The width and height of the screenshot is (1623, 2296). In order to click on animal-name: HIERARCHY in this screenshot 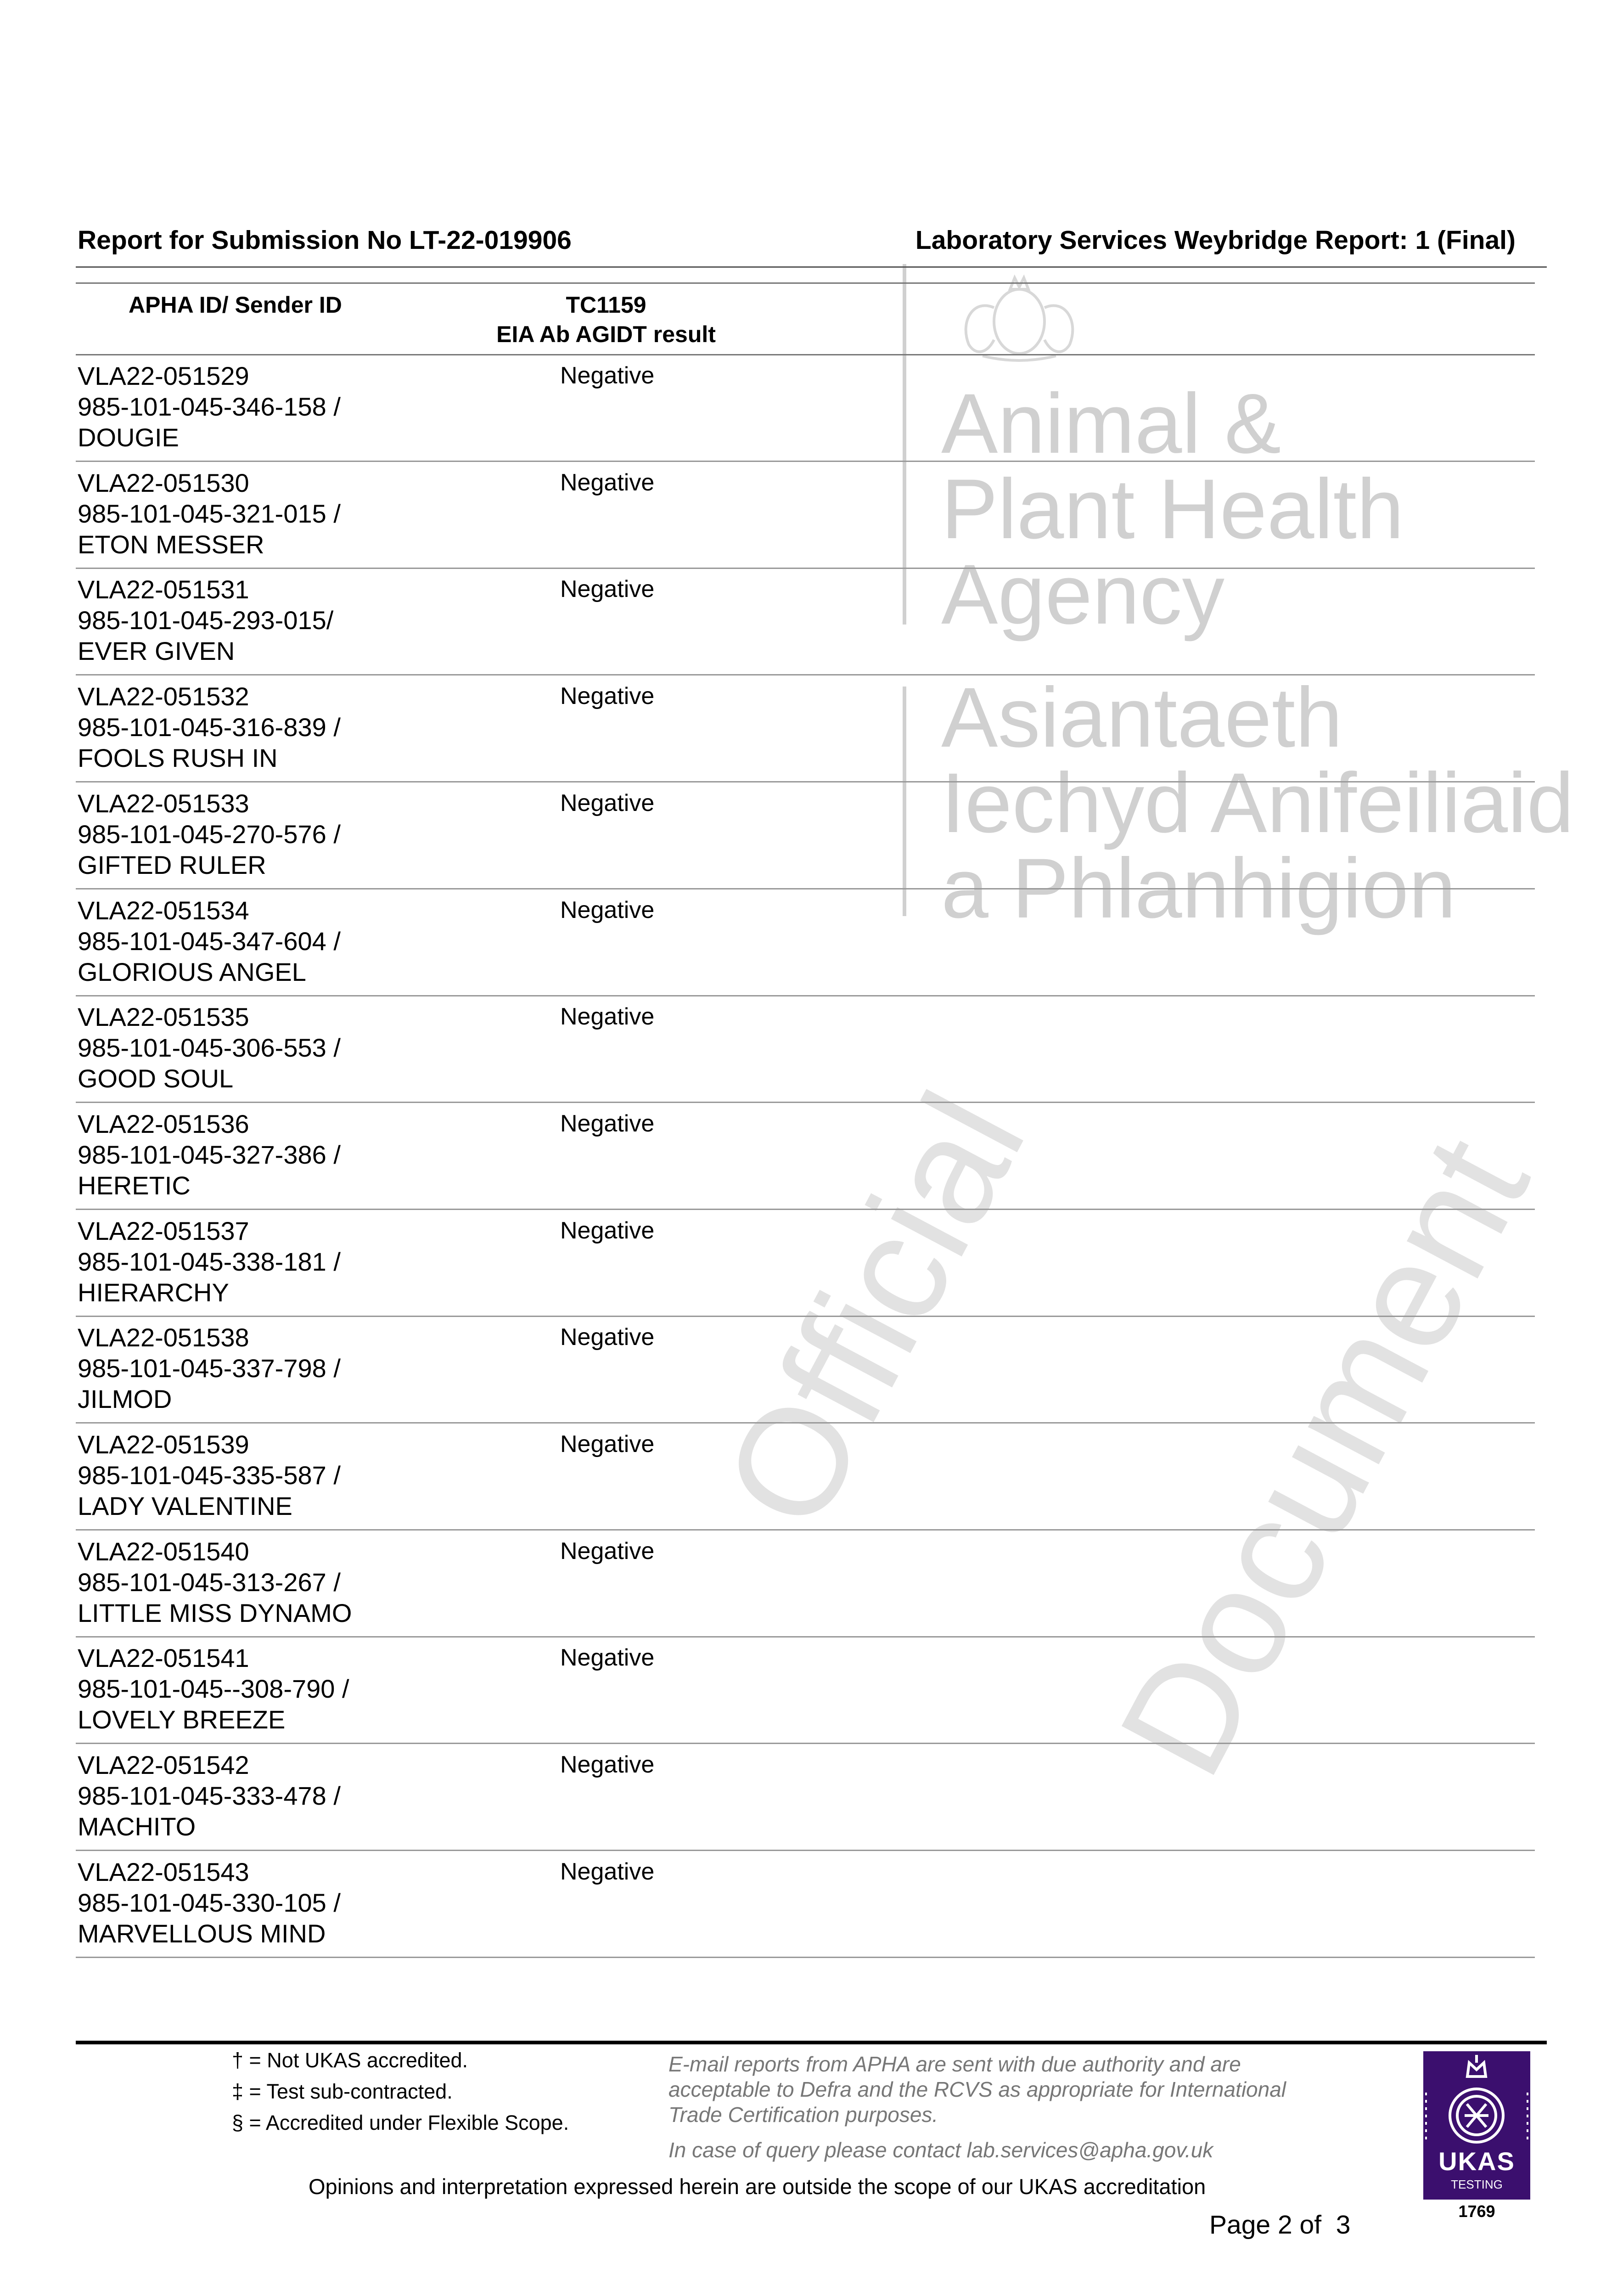, I will do `click(153, 1292)`.